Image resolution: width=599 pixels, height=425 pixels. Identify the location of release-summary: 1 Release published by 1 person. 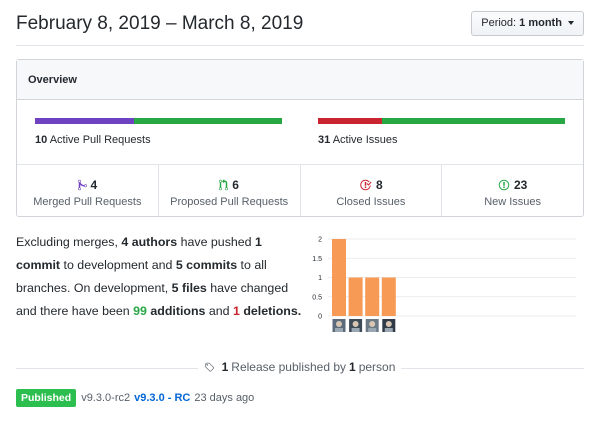
(299, 367).